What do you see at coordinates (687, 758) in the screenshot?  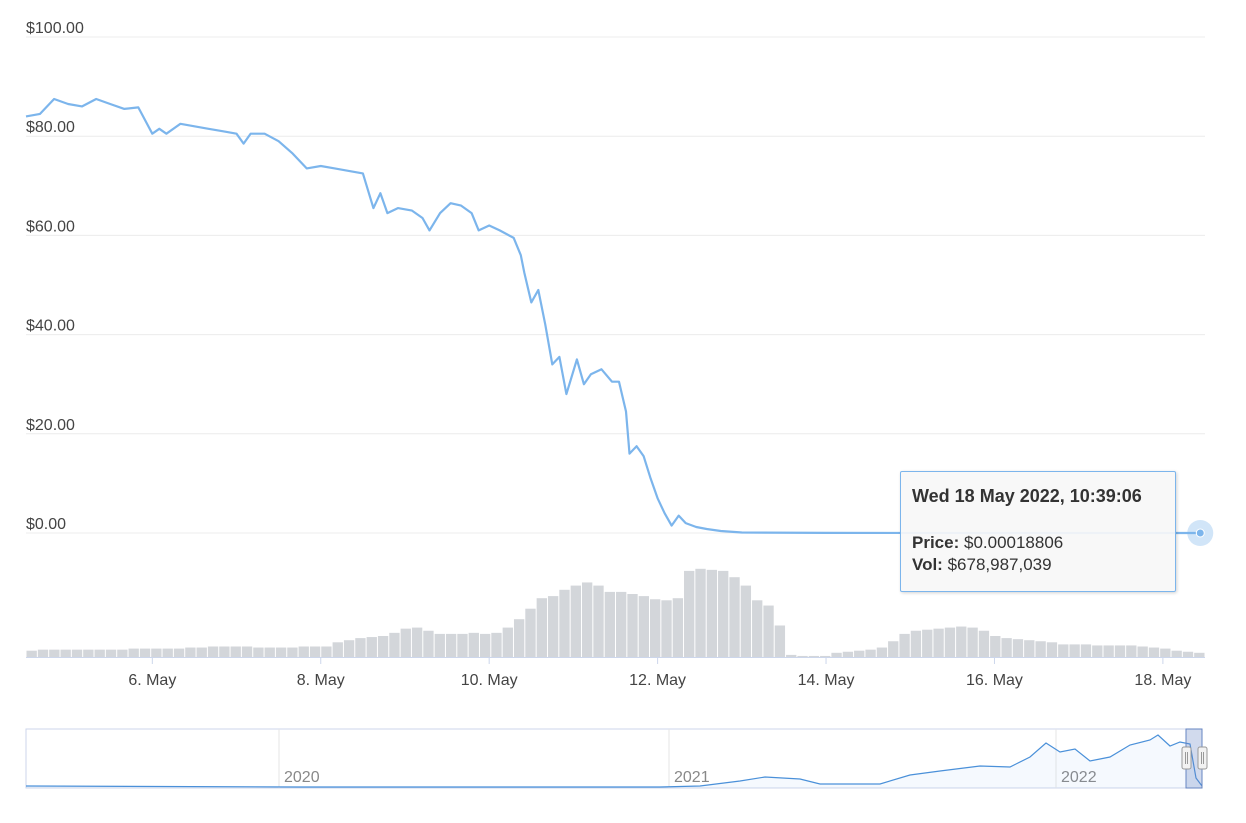 I see `navigator-year-lines: 2020 2021 2022` at bounding box center [687, 758].